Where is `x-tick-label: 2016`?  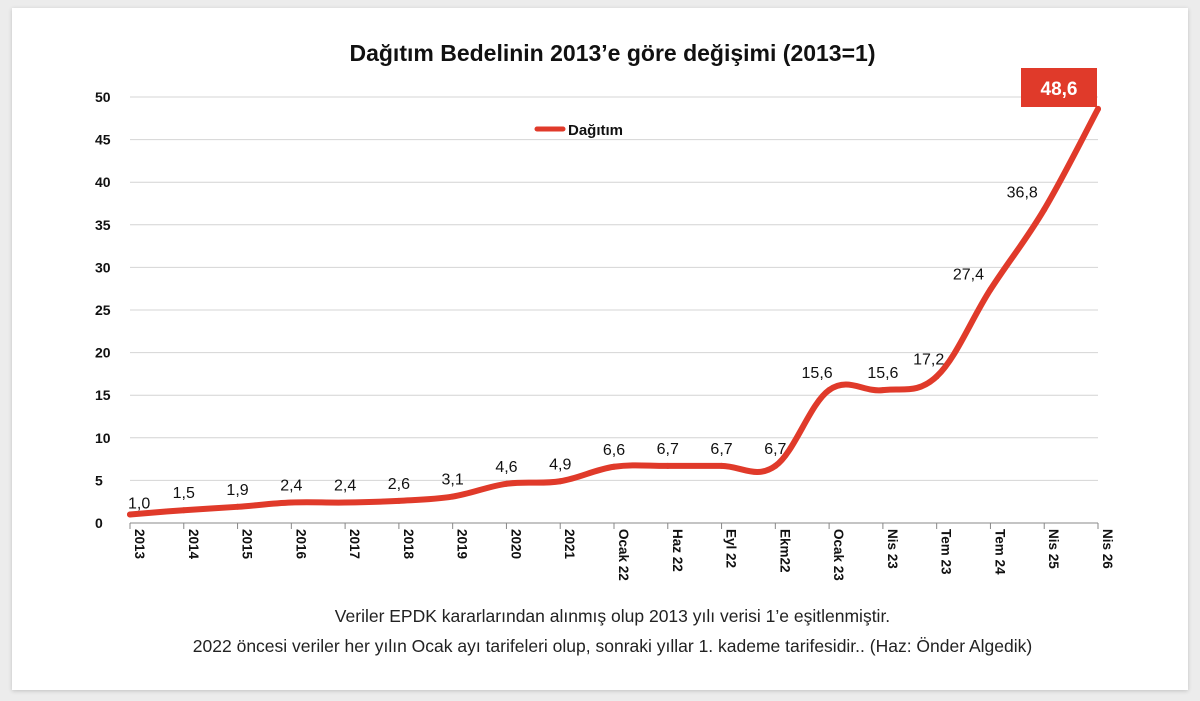 x-tick-label: 2016 is located at coordinates (300, 544).